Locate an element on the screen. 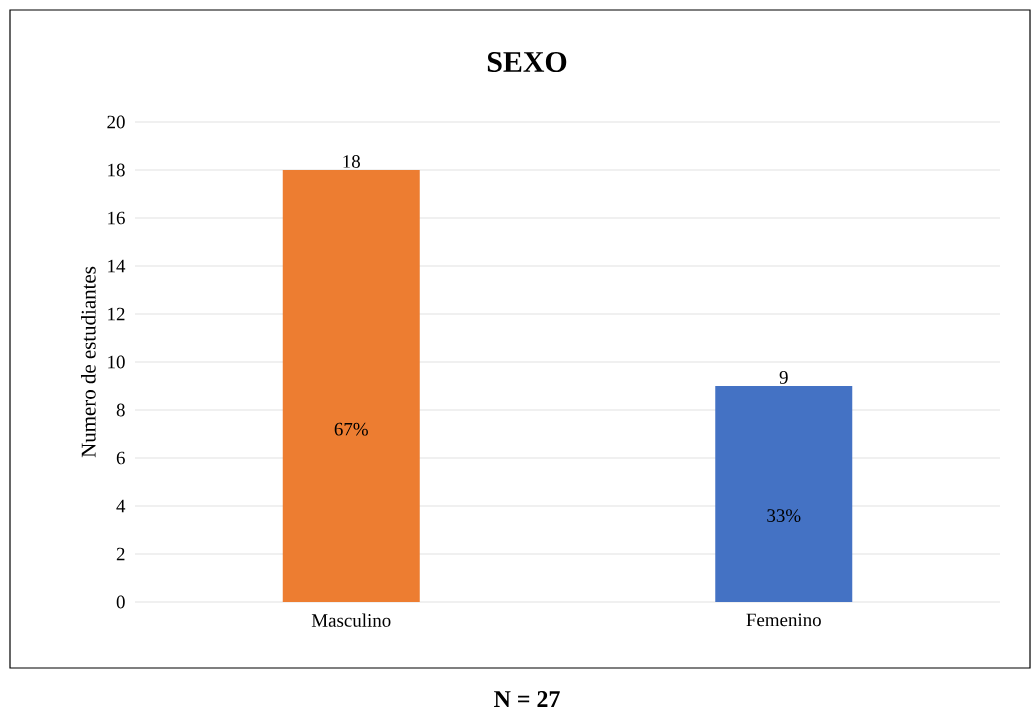 The height and width of the screenshot is (723, 1034). data-label: 18 is located at coordinates (351, 161).